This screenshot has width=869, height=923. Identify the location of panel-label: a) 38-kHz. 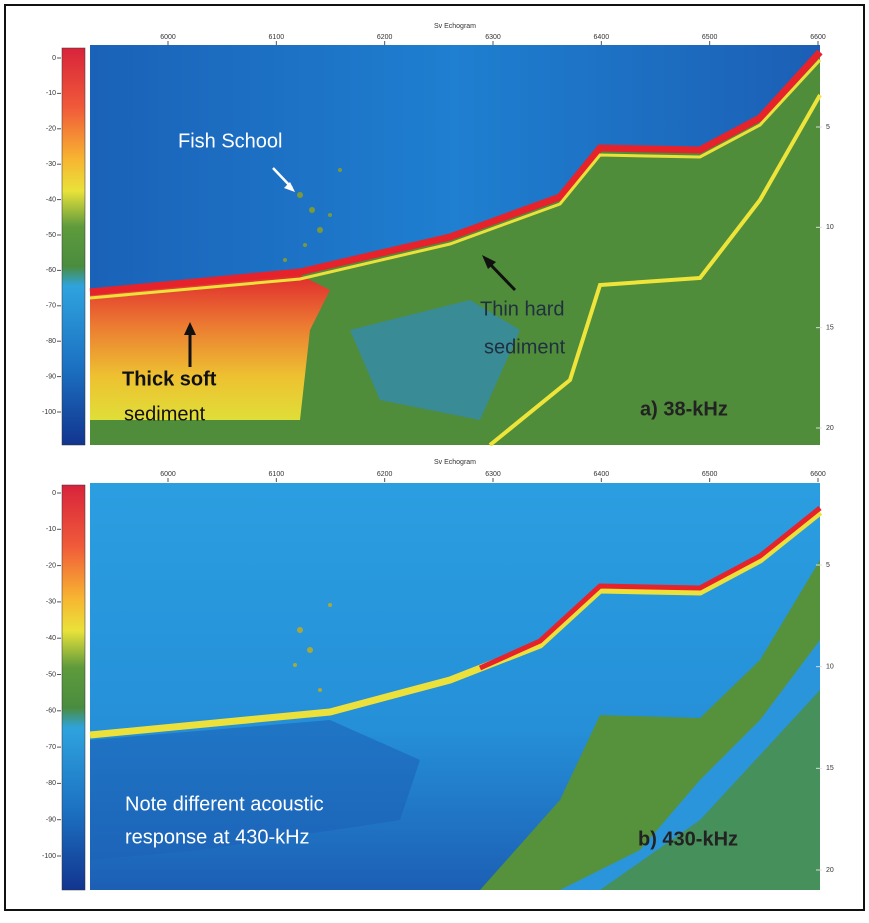
(684, 409).